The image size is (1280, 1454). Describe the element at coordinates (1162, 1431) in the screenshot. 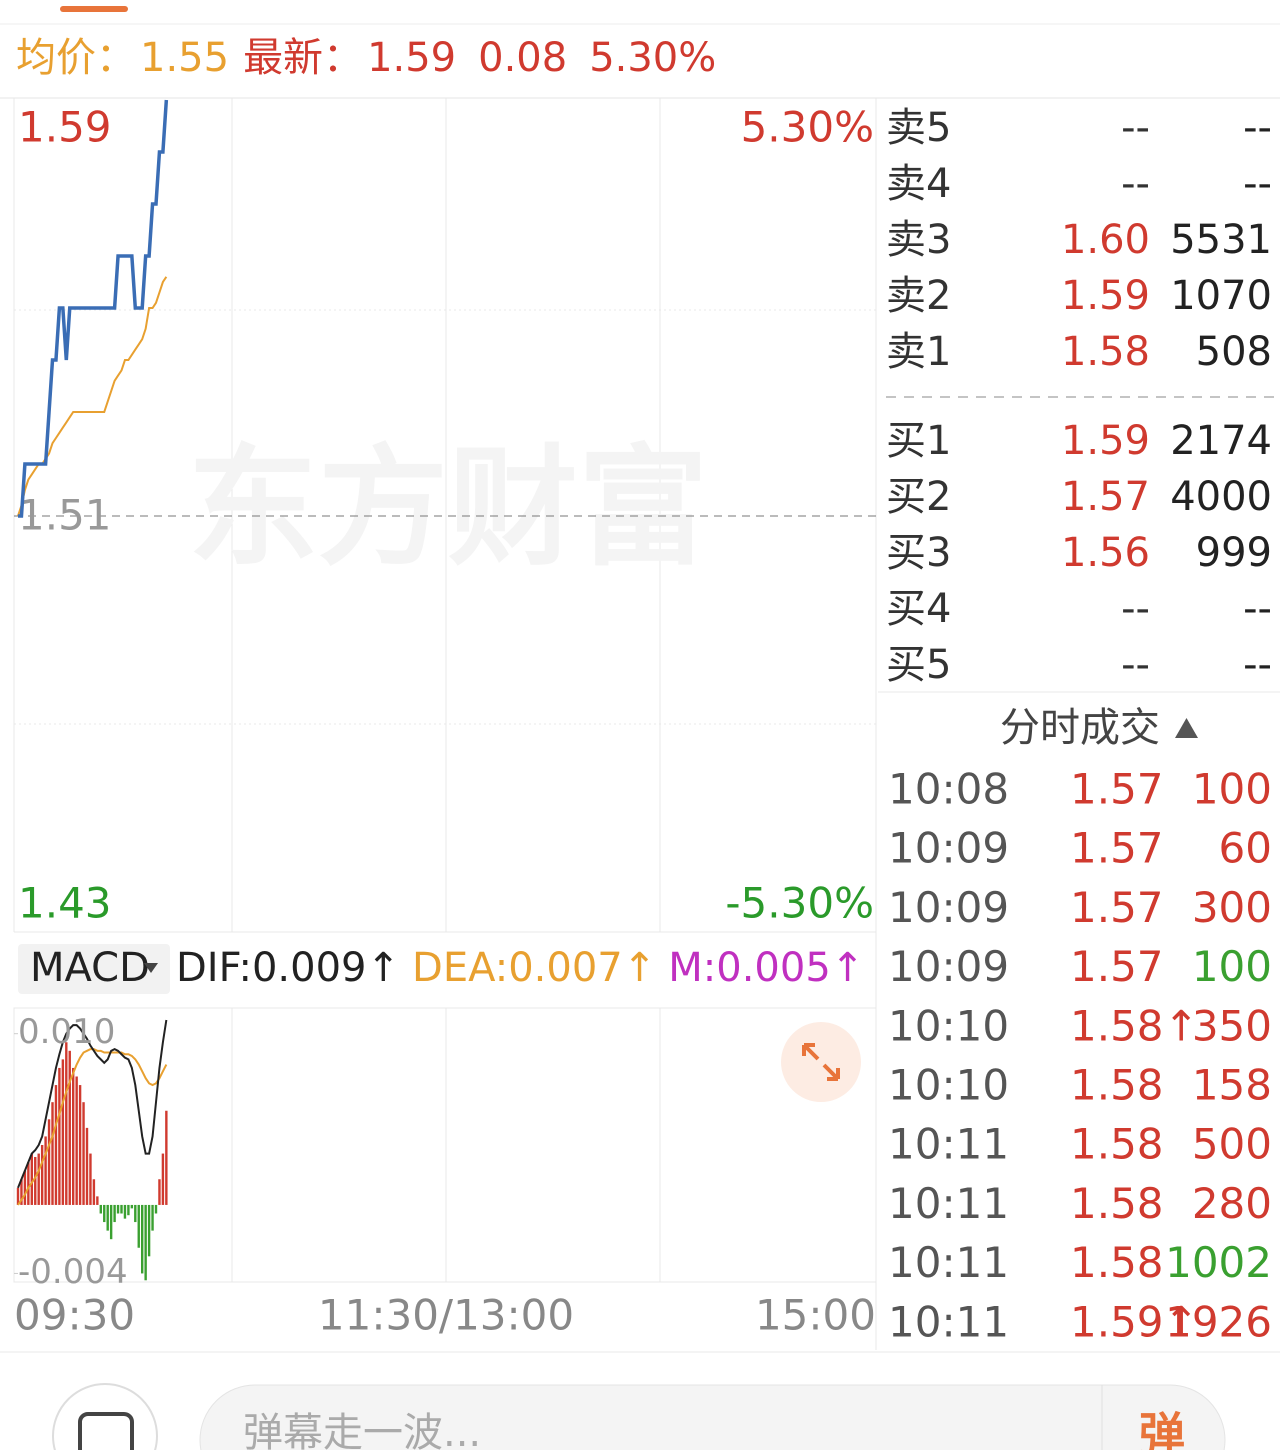

I see `danmaku-button: 弹` at that location.